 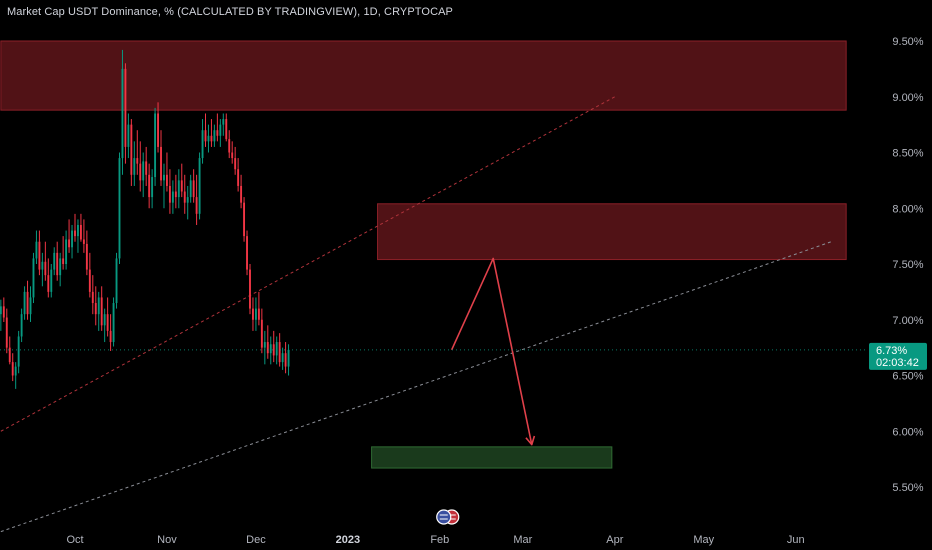 I want to click on y-tick-label: 7.50%, so click(x=907, y=265).